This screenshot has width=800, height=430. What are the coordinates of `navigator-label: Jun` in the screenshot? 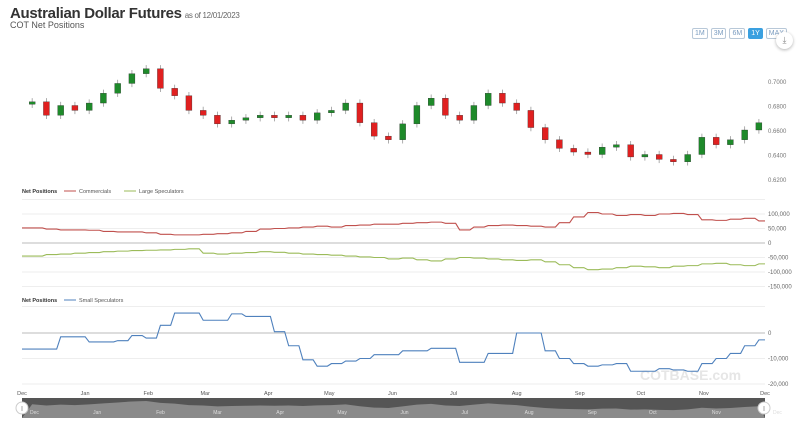 It's located at (404, 413).